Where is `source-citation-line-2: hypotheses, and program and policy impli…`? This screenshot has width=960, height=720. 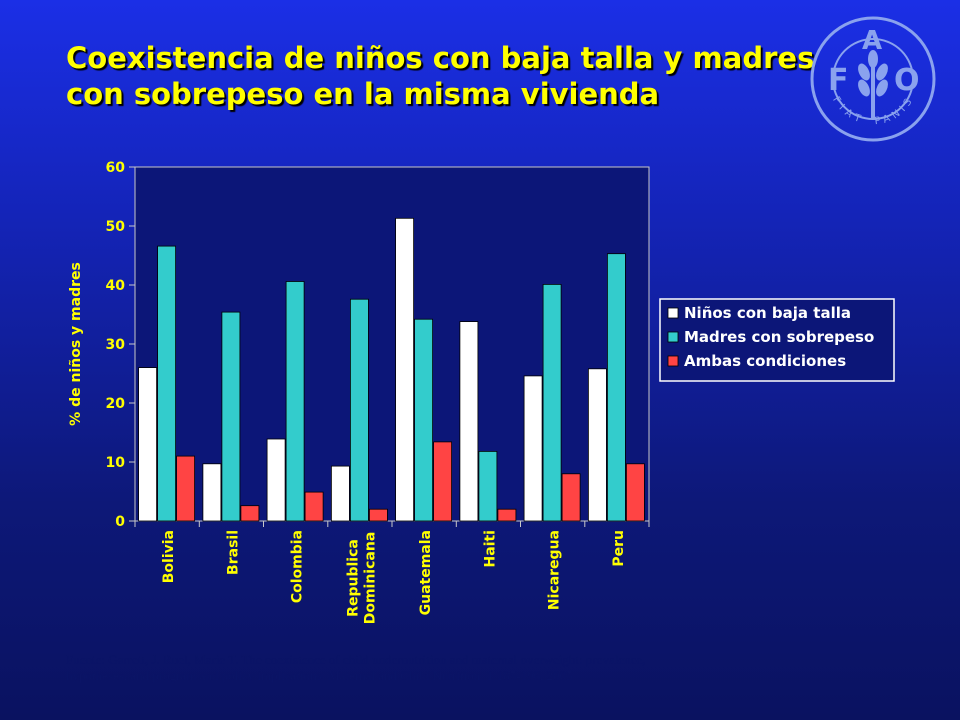
source-citation-line-2: hypotheses, and program and policy impli… is located at coordinates (319, 675).